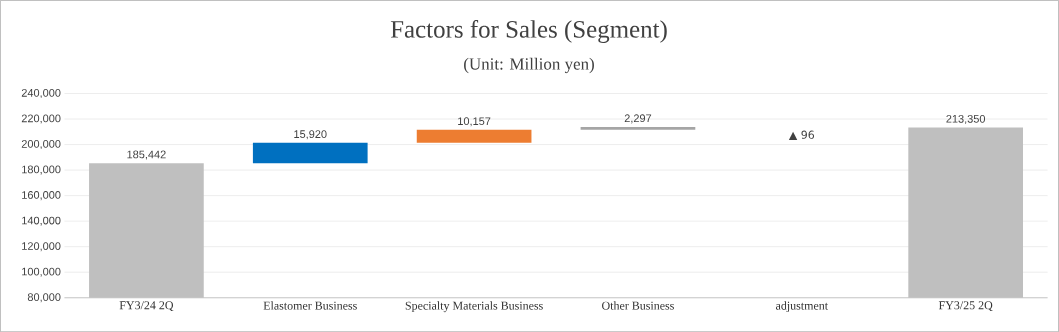  I want to click on y-tick-label: 220,000, so click(41, 119).